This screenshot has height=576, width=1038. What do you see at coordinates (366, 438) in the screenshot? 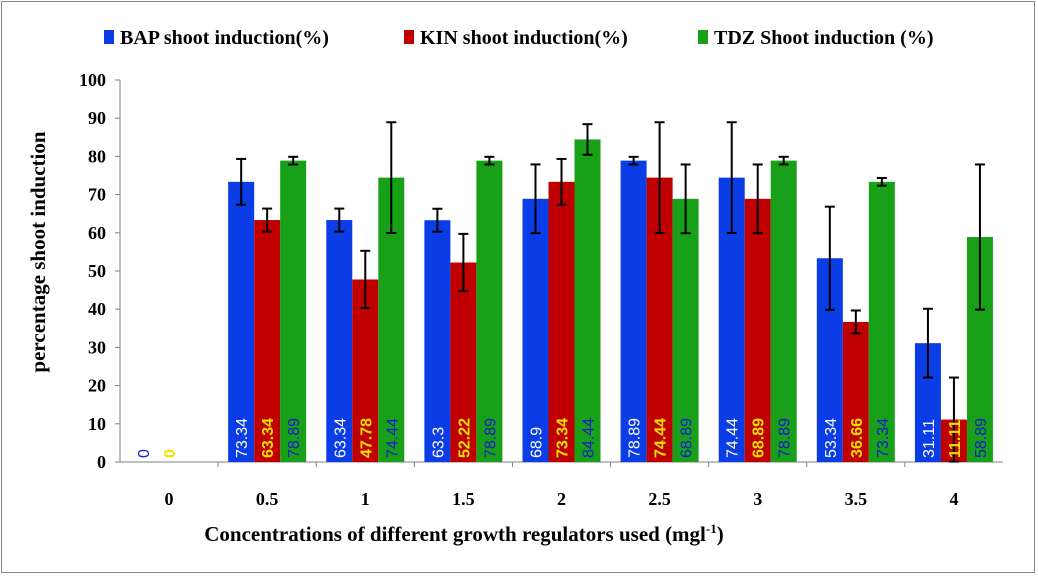
I see `data-label: 47.78` at bounding box center [366, 438].